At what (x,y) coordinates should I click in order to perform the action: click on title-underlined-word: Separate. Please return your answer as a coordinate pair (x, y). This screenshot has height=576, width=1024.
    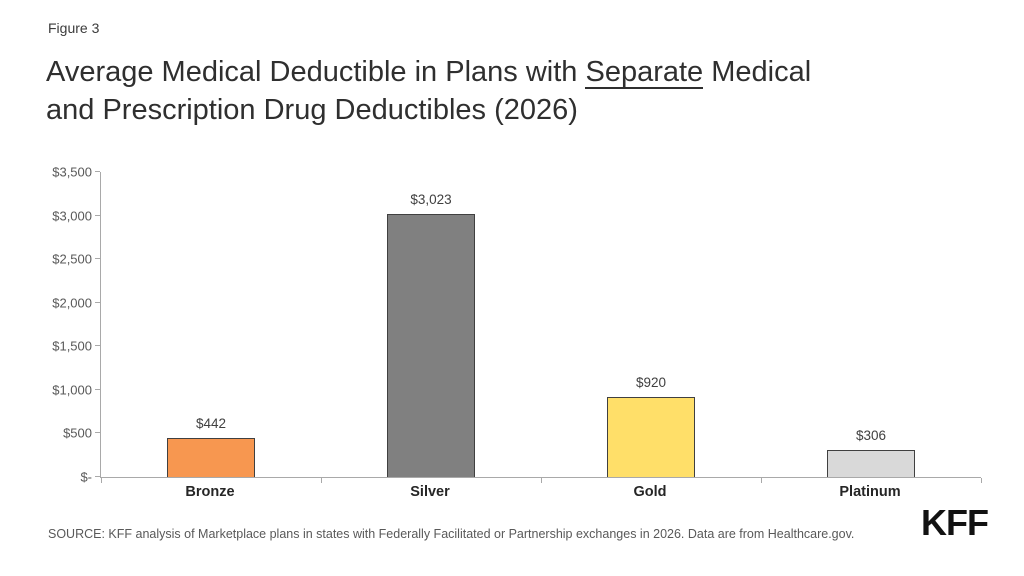
    Looking at the image, I should click on (644, 72).